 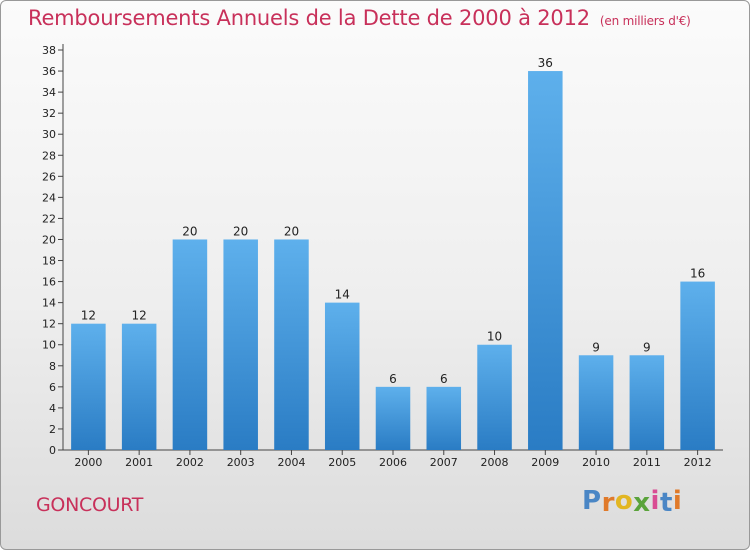 What do you see at coordinates (494, 337) in the screenshot?
I see `bar-value-label: 10` at bounding box center [494, 337].